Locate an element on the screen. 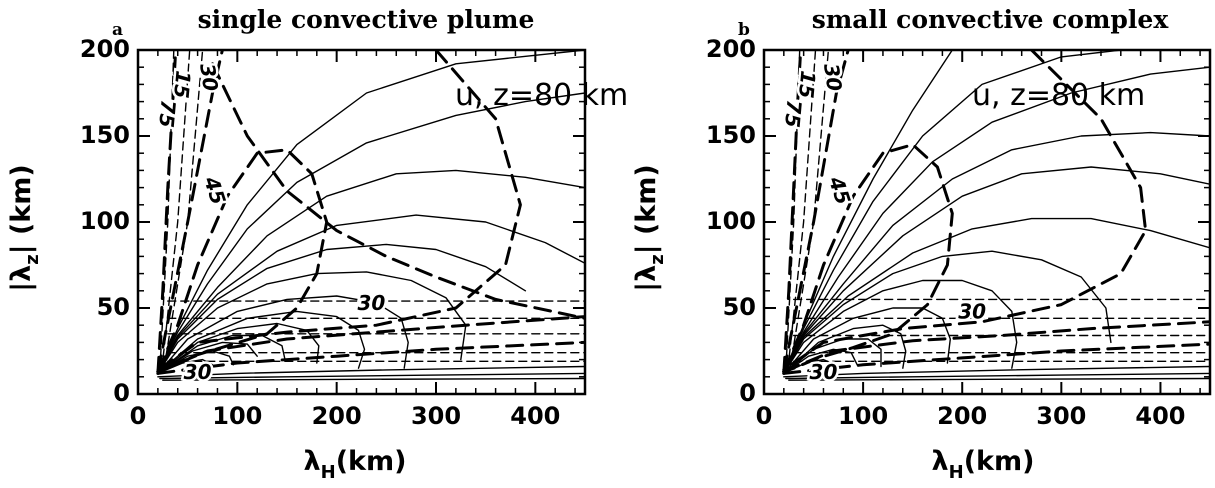 The image size is (1215, 488). x-axis-title-main-a: λ is located at coordinates (312, 461).